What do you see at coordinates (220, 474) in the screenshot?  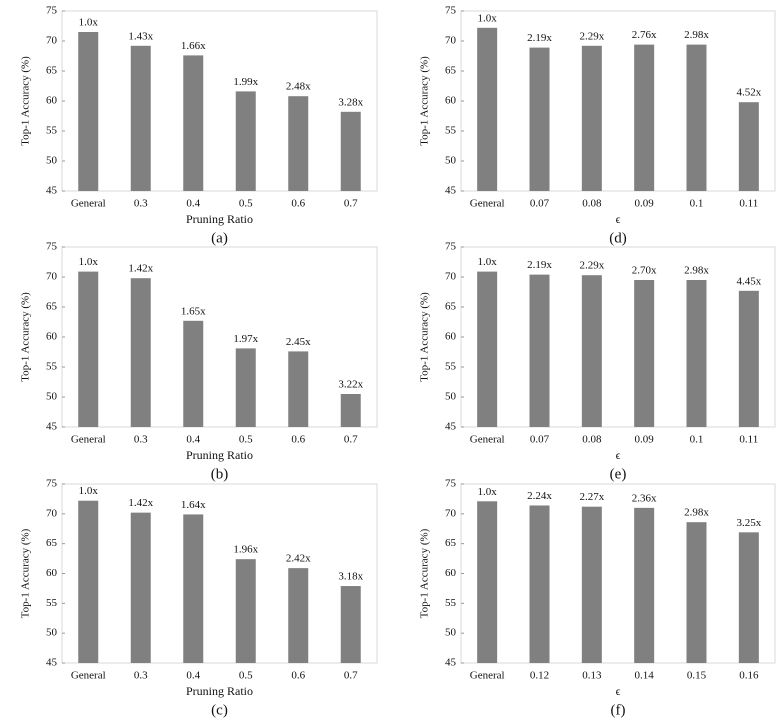 I see `caption: (b)` at bounding box center [220, 474].